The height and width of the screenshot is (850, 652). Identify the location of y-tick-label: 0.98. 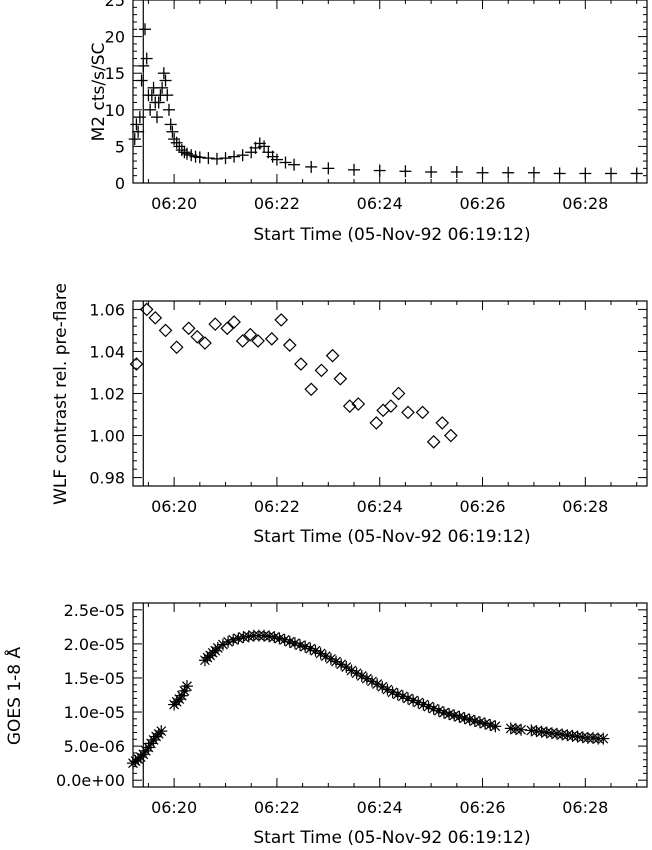
(107, 478).